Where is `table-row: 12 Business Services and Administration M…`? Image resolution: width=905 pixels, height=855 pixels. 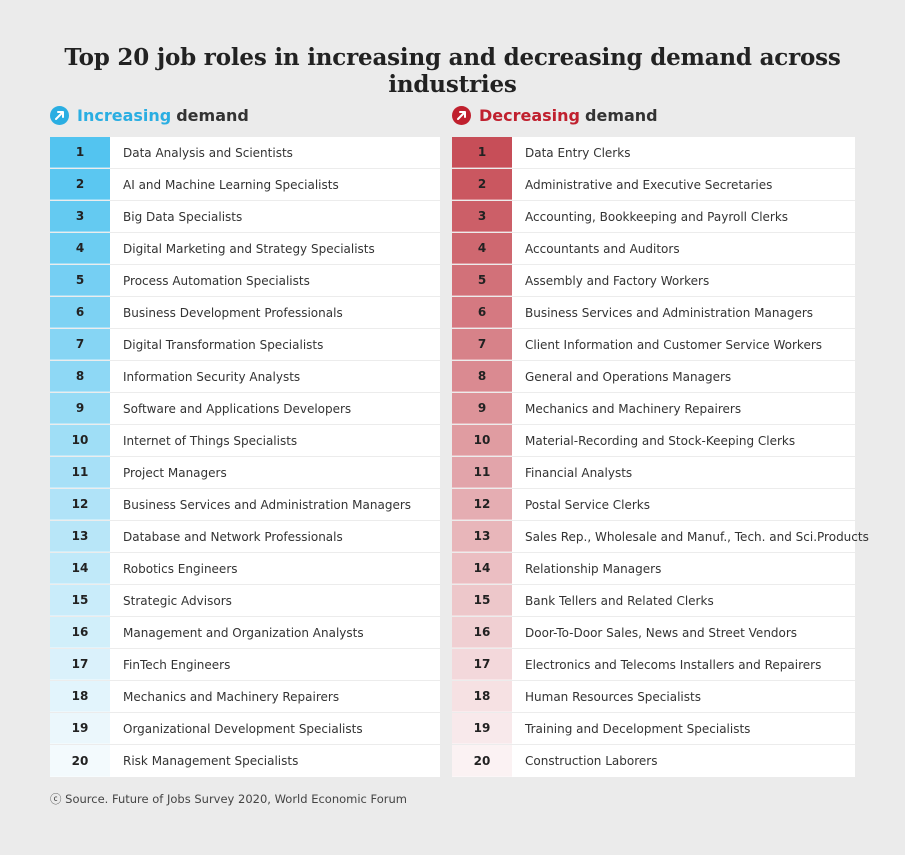 table-row: 12 Business Services and Administration M… is located at coordinates (245, 505).